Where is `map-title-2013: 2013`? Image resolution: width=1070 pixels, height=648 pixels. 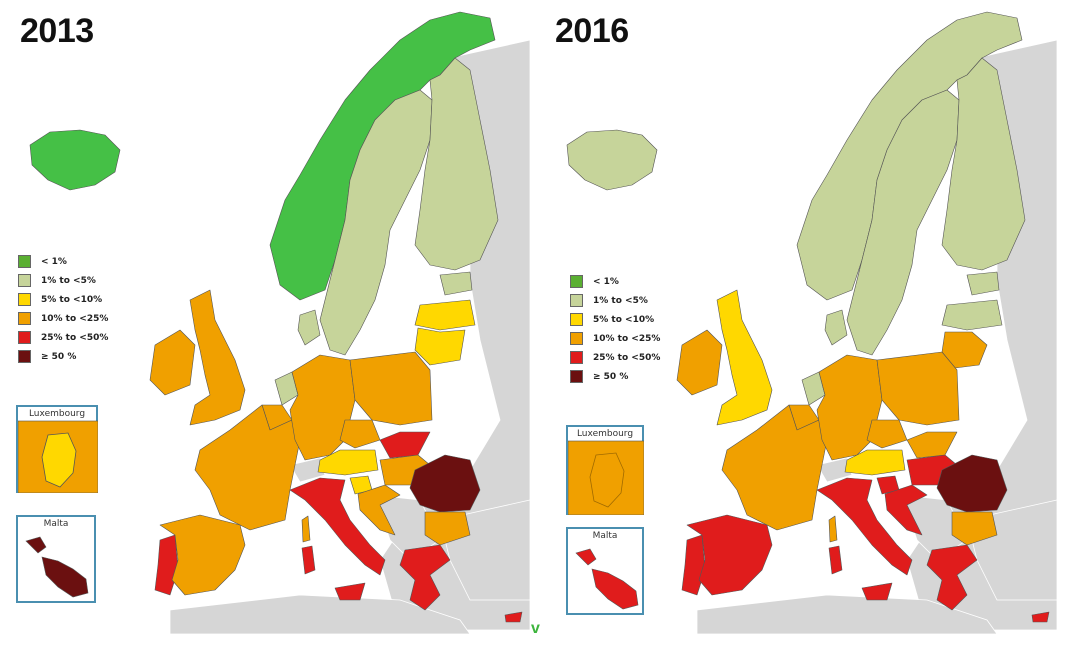 map-title-2013: 2013 is located at coordinates (57, 31).